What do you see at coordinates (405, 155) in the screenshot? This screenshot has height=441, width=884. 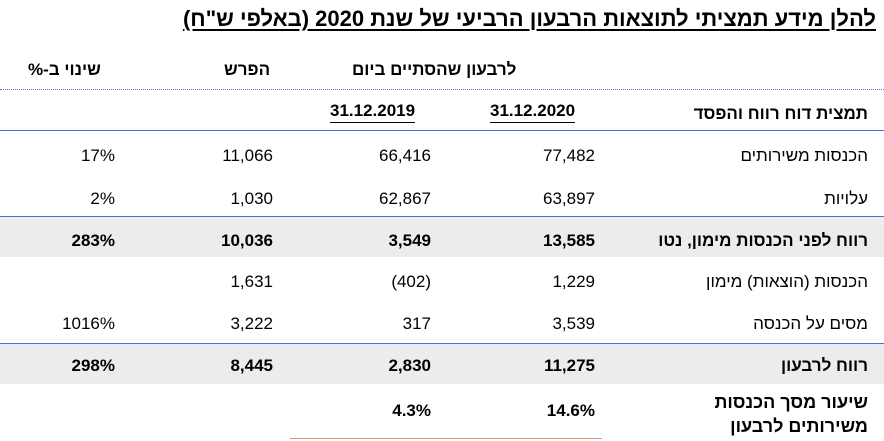 I see `row-revenue-2019: 66,416` at bounding box center [405, 155].